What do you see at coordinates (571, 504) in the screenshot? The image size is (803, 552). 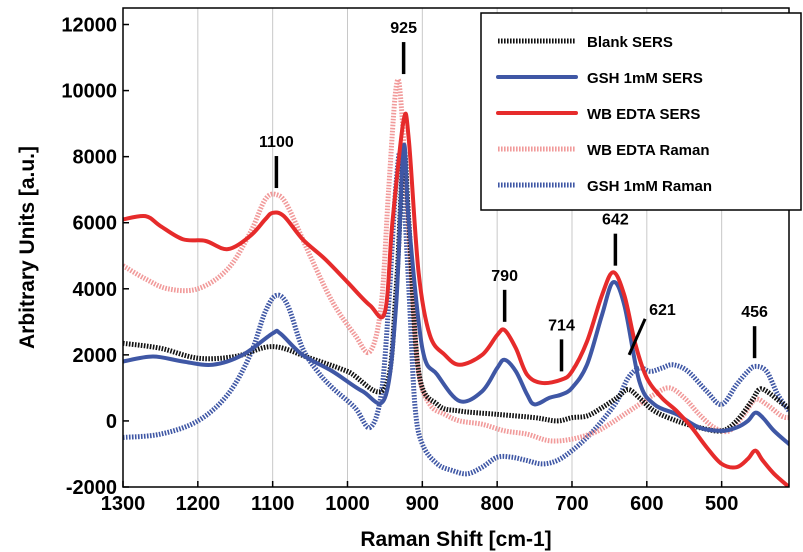 I see `x-tick-label: 700` at bounding box center [571, 504].